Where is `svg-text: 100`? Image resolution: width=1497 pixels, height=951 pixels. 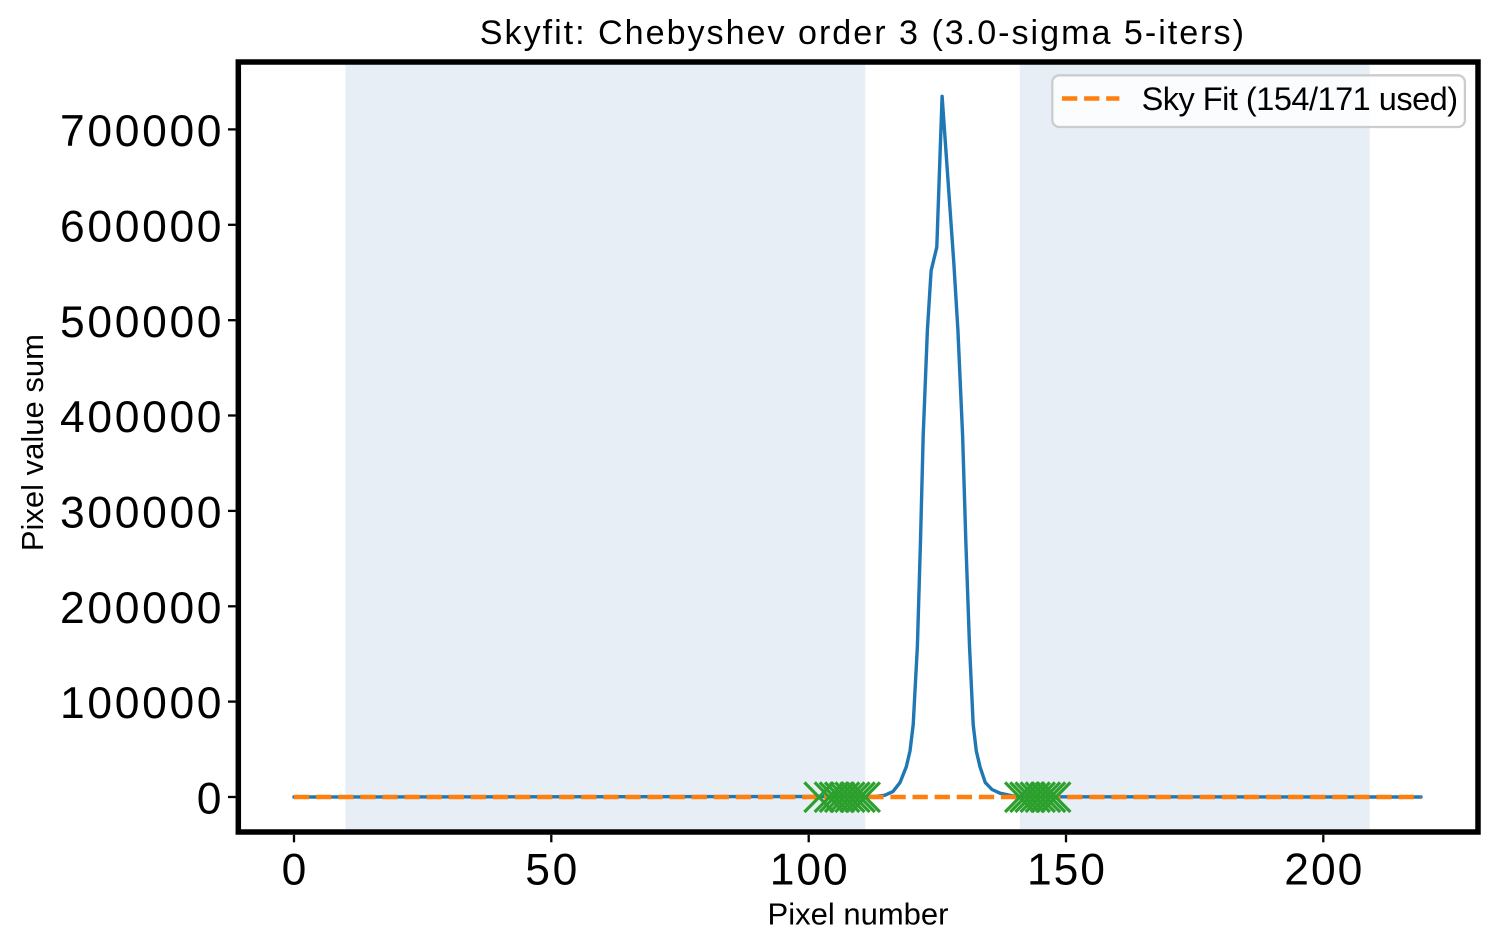 svg-text: 100 is located at coordinates (809, 869).